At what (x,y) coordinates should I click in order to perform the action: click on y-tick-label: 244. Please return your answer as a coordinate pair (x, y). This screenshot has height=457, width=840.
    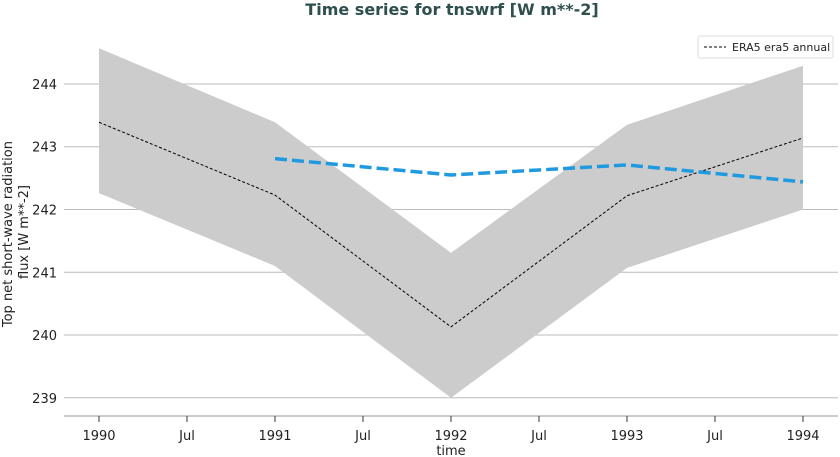
    Looking at the image, I should click on (44, 85).